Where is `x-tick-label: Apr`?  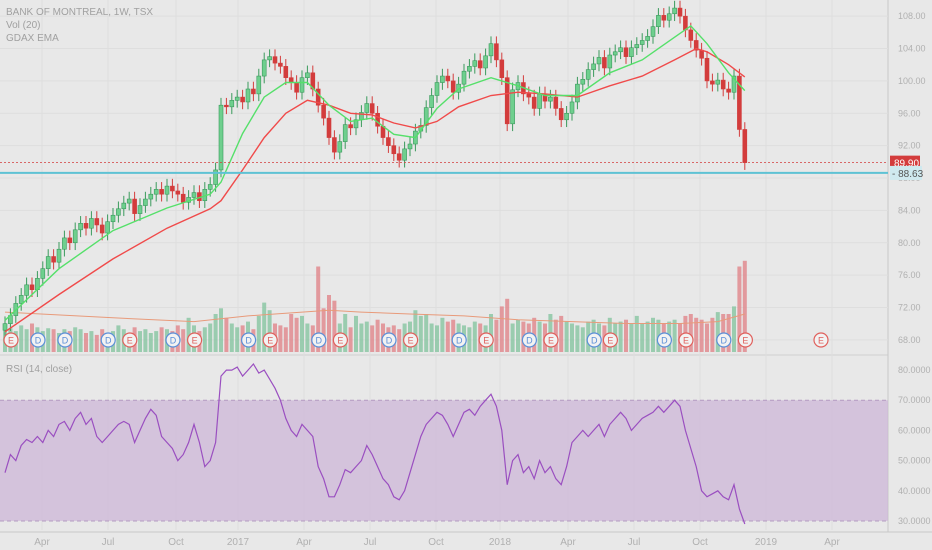 x-tick-label: Apr is located at coordinates (42, 542).